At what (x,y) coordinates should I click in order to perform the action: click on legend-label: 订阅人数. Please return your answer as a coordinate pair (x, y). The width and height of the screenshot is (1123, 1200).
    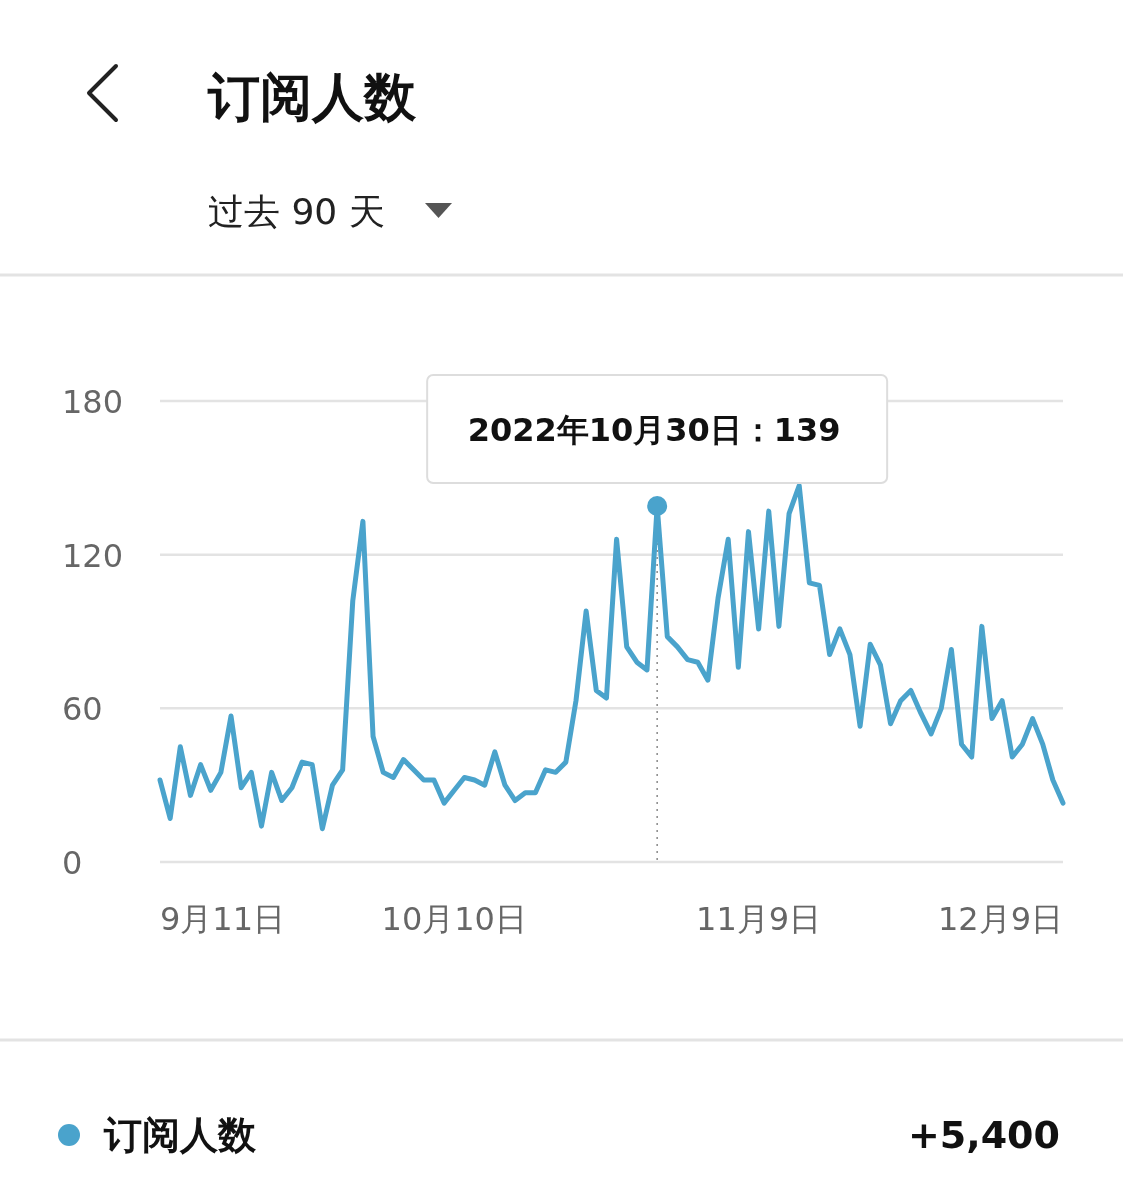
    Looking at the image, I should click on (180, 1135).